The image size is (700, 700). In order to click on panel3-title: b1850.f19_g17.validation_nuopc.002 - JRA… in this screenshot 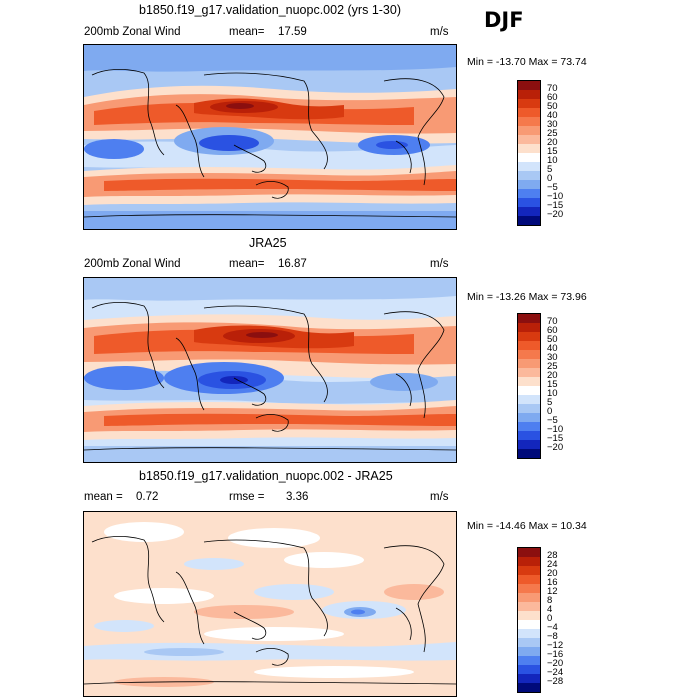, I will do `click(266, 476)`.